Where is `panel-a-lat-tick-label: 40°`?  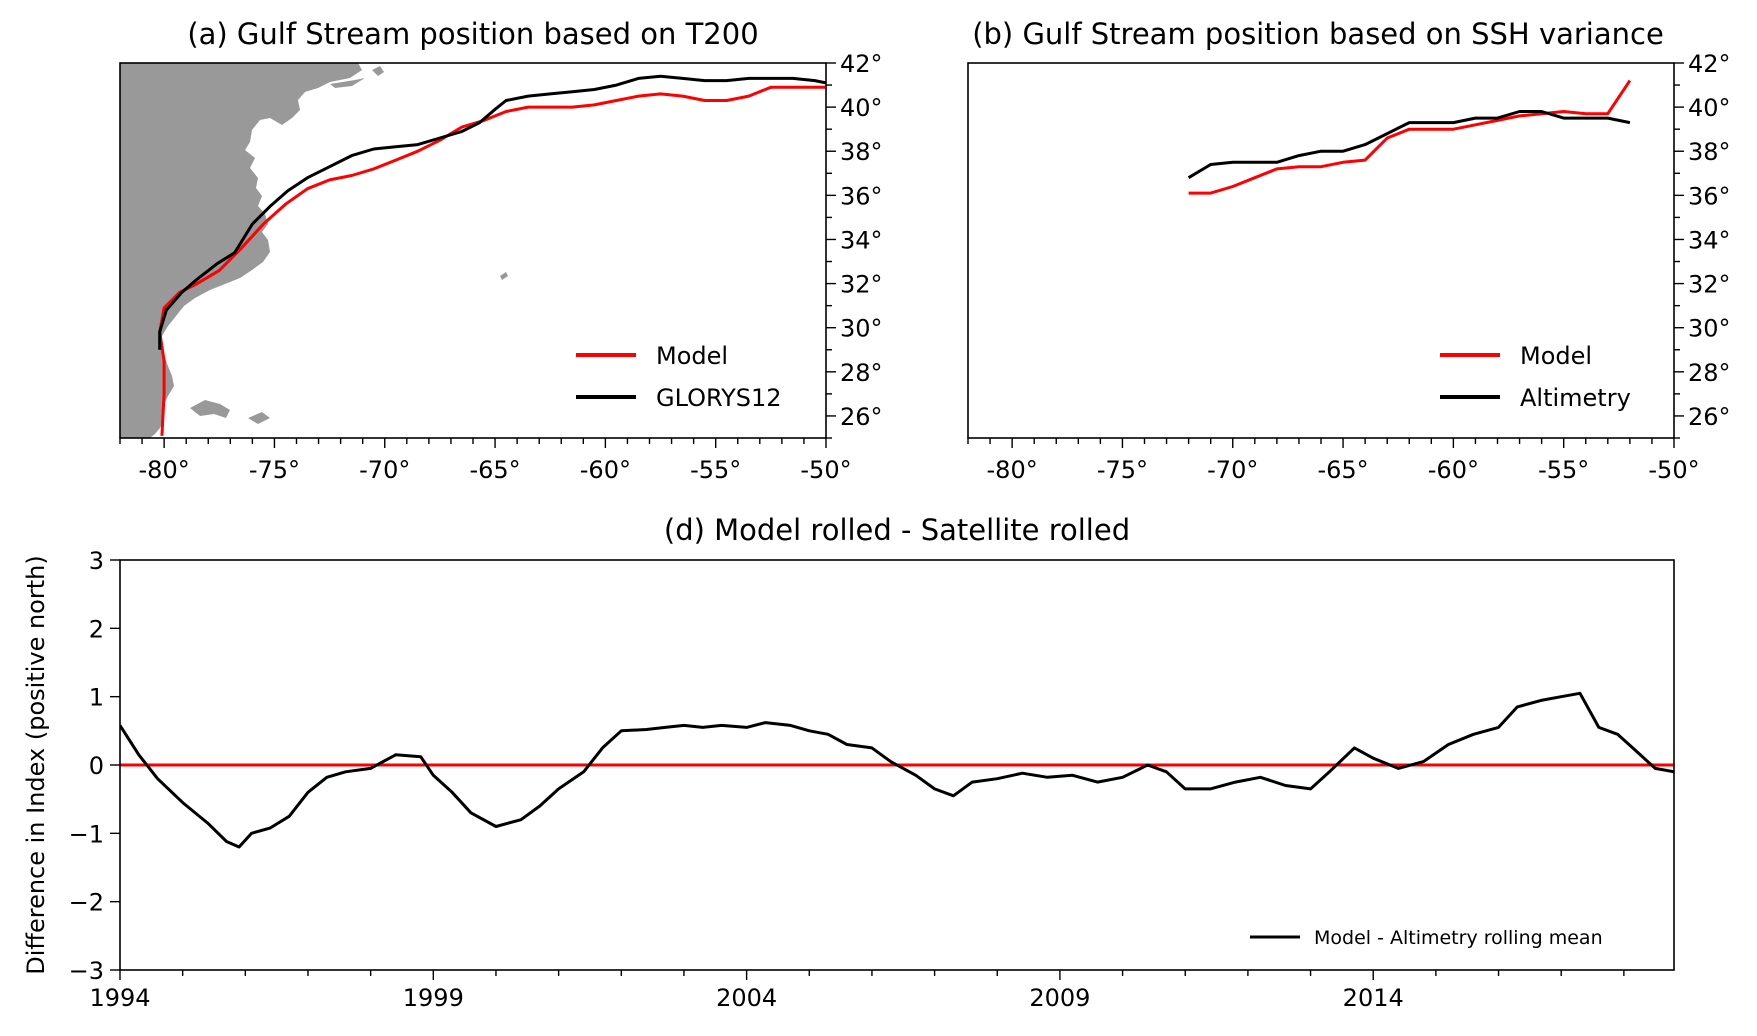 panel-a-lat-tick-label: 40° is located at coordinates (861, 108).